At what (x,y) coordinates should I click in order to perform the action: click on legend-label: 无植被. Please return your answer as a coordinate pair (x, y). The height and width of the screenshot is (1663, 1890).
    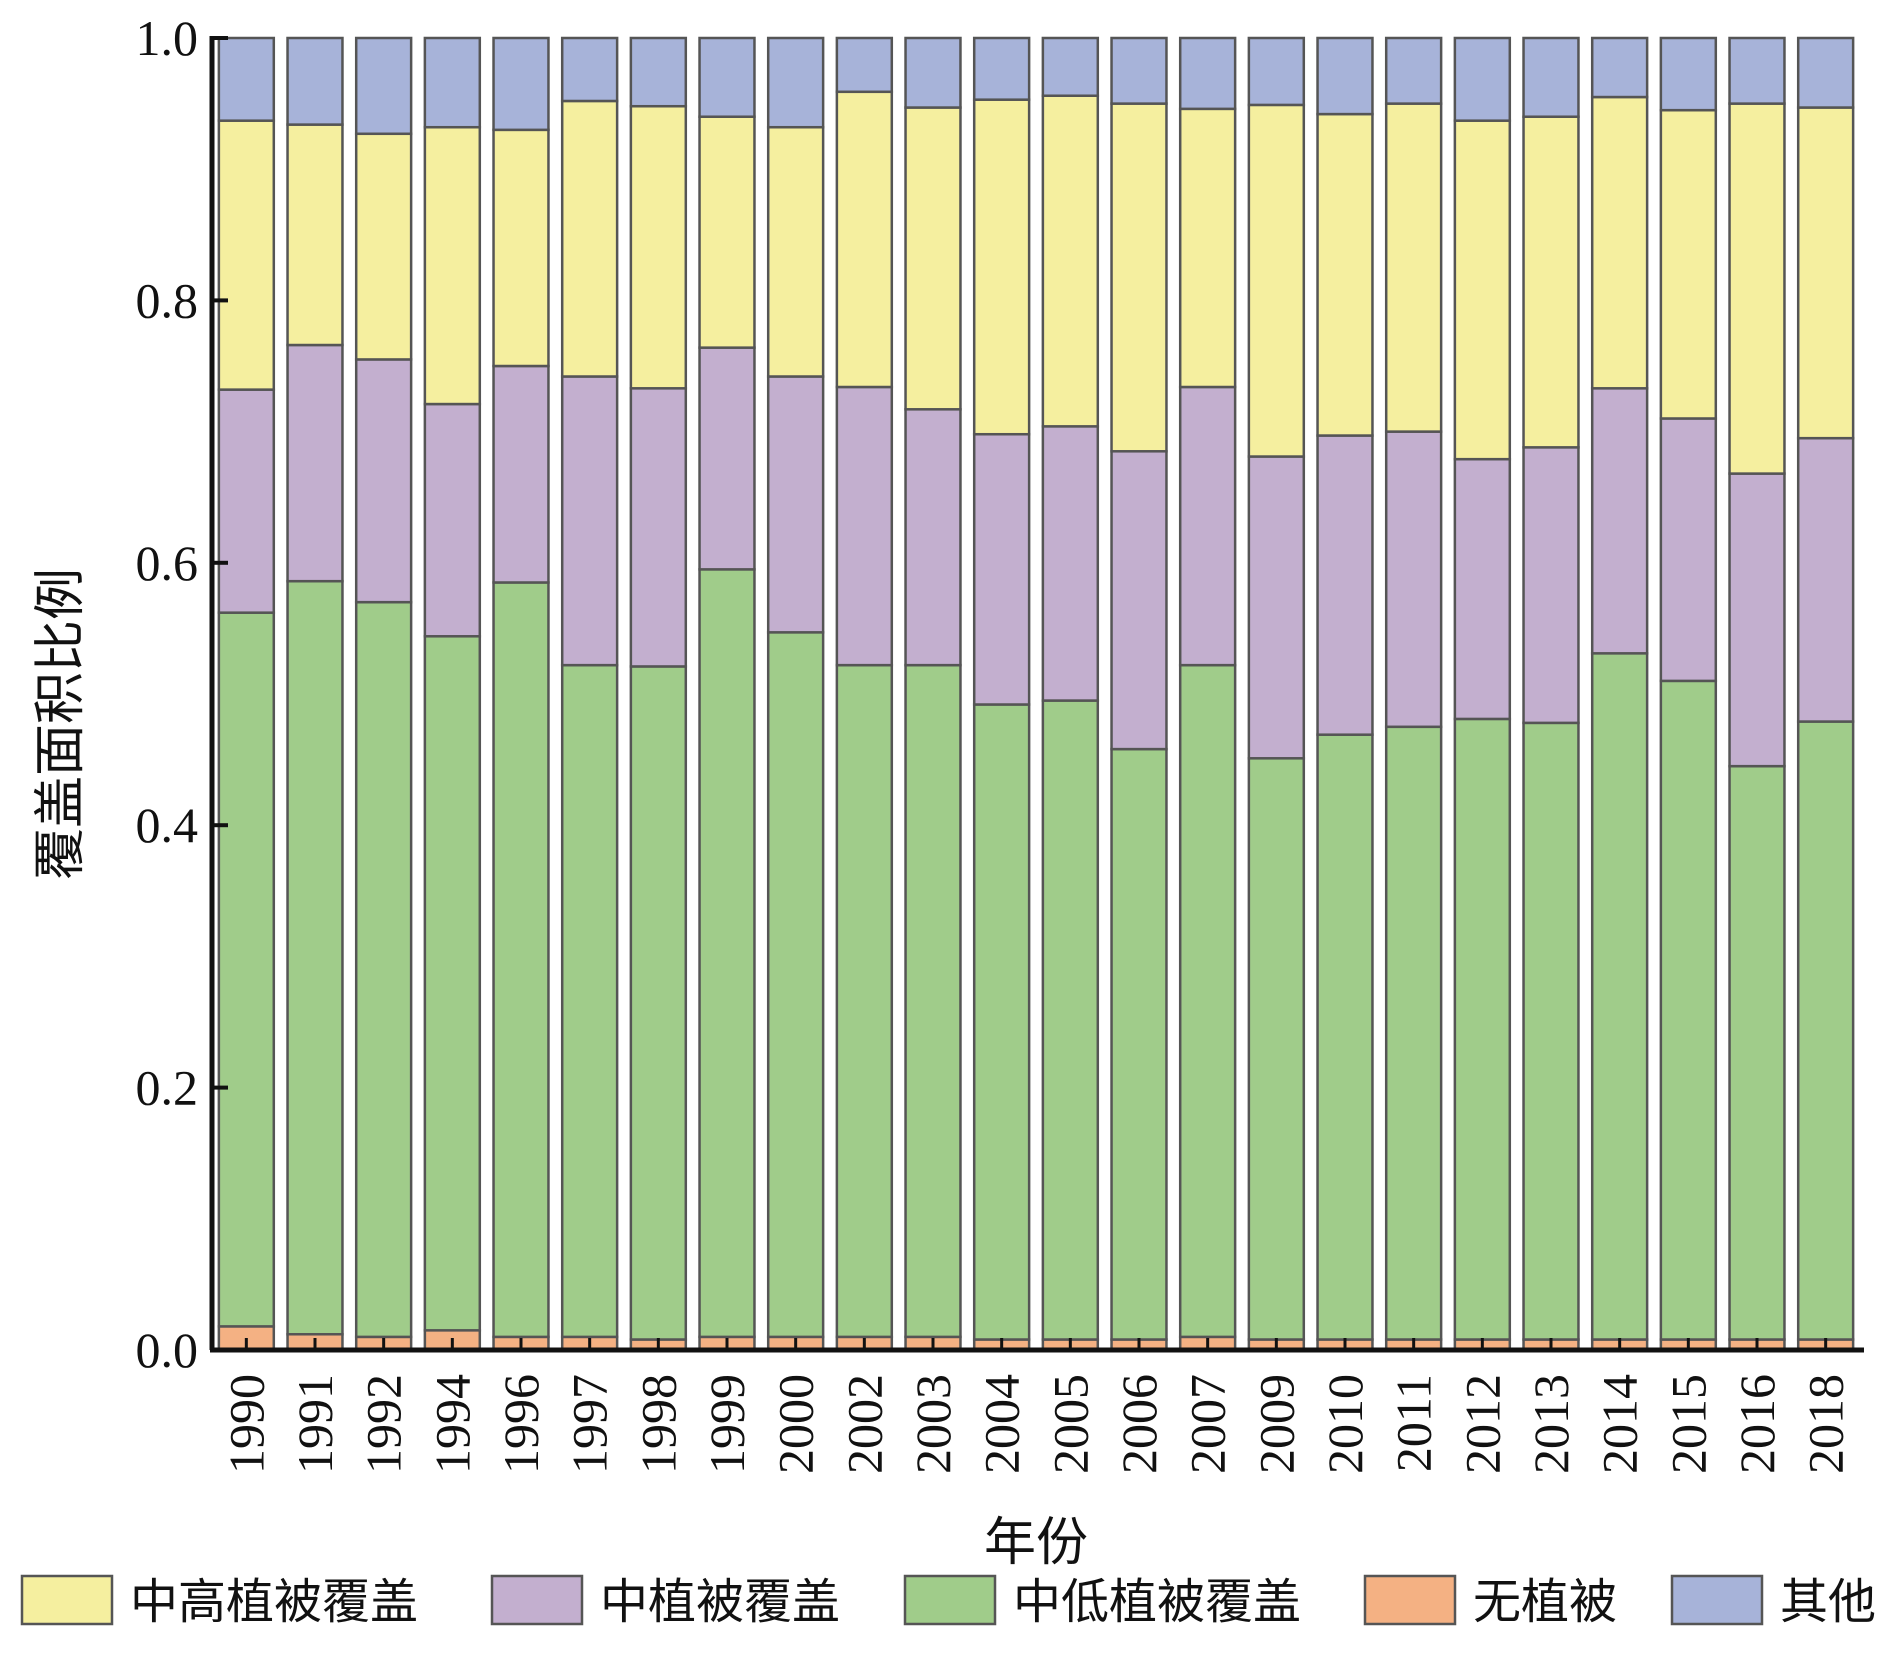
    Looking at the image, I should click on (1545, 1602).